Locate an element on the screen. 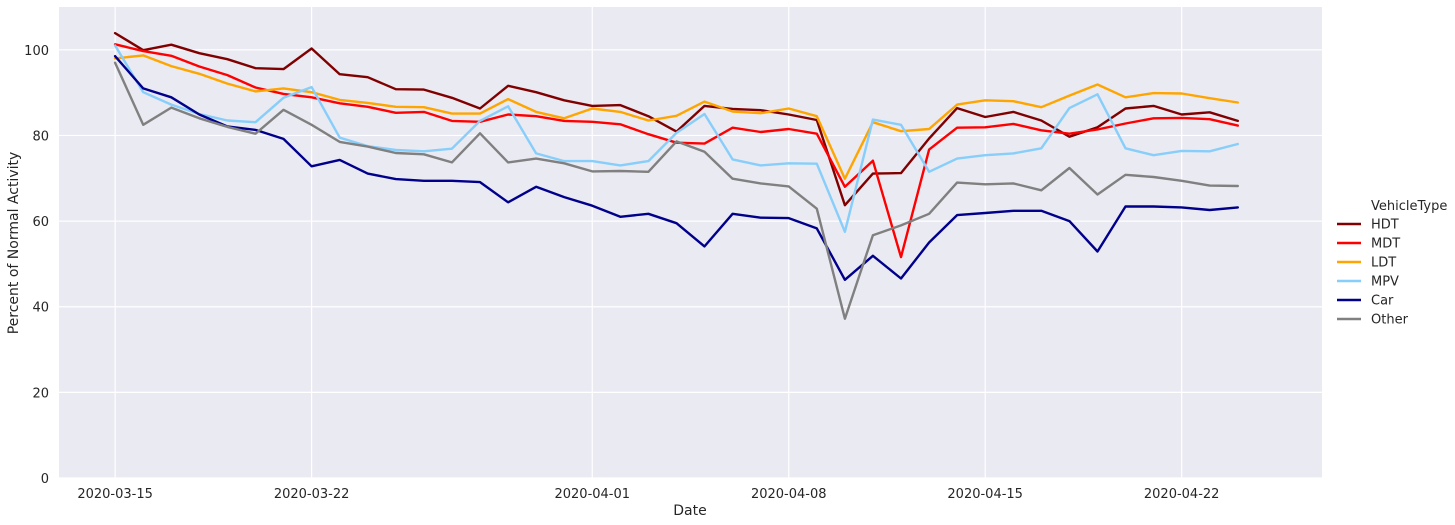 The height and width of the screenshot is (525, 1455). y-tick-label: 40 is located at coordinates (40, 308).